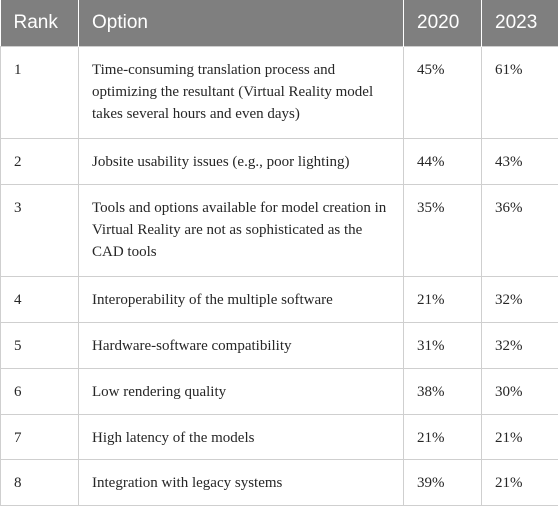 This screenshot has width=558, height=506. Describe the element at coordinates (241, 436) in the screenshot. I see `option-cell: High latency of the models` at that location.